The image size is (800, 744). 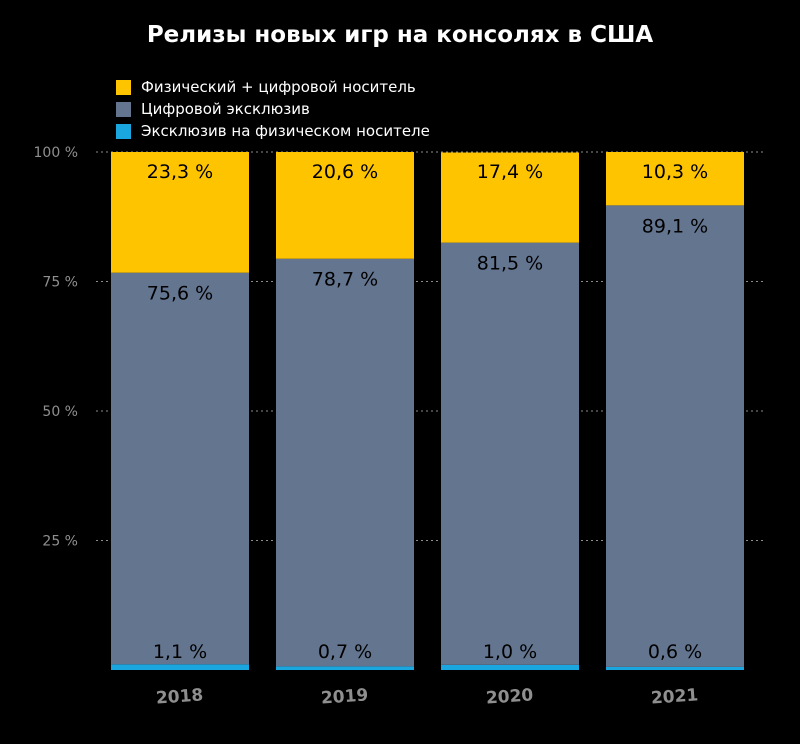 What do you see at coordinates (225, 109) in the screenshot?
I see `legend-label-digital-exclusive: Цифровой эксклюзив` at bounding box center [225, 109].